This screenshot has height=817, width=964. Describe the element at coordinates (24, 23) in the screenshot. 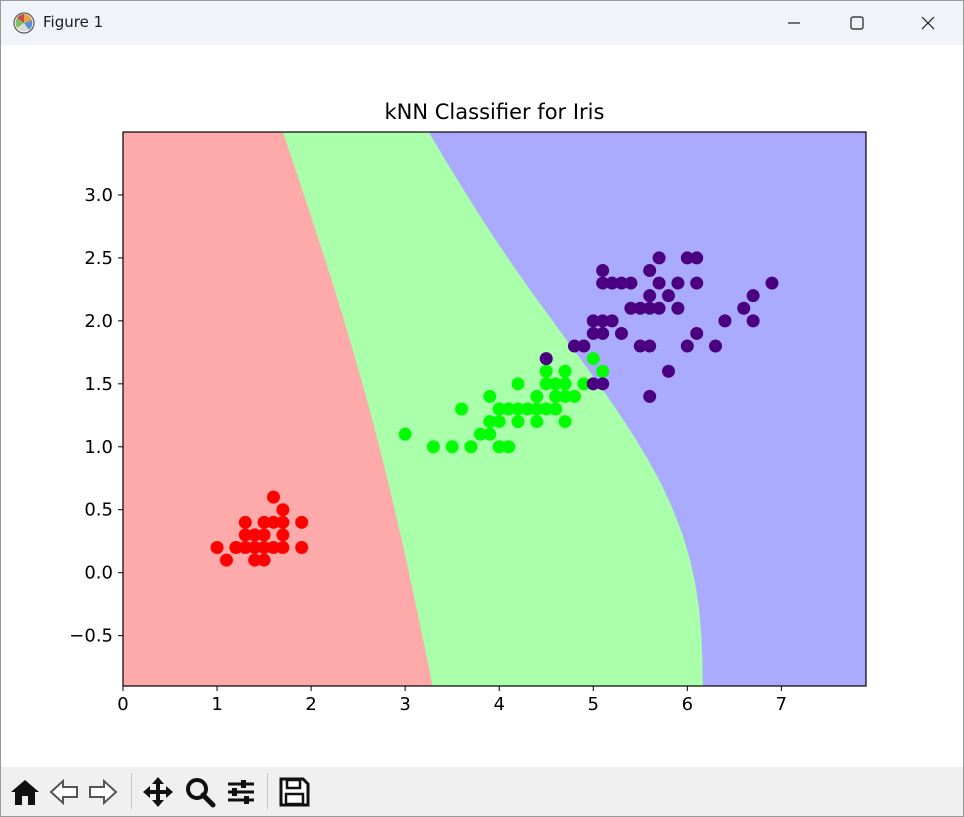

I see `matplotlib-logo-icon` at that location.